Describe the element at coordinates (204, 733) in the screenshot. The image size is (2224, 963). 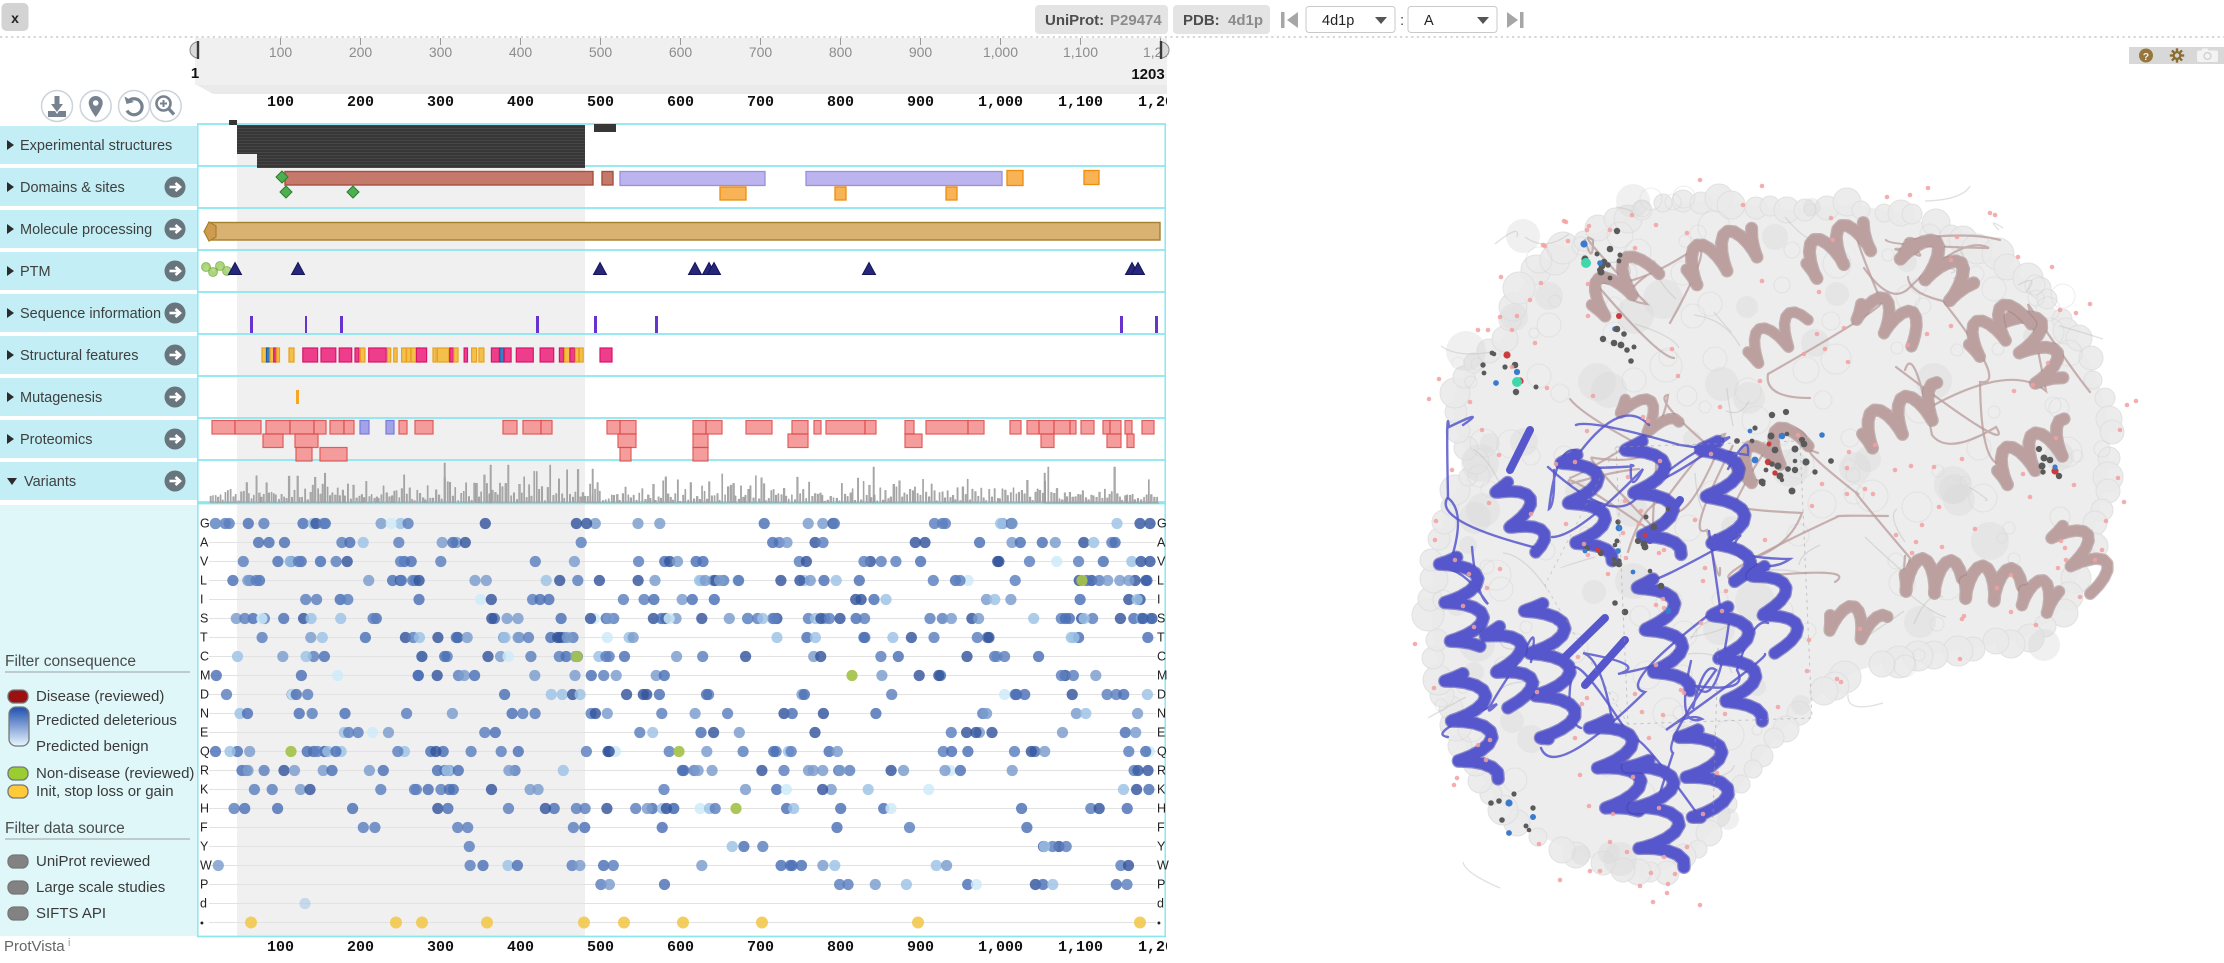
I see `svg-text: E` at that location.